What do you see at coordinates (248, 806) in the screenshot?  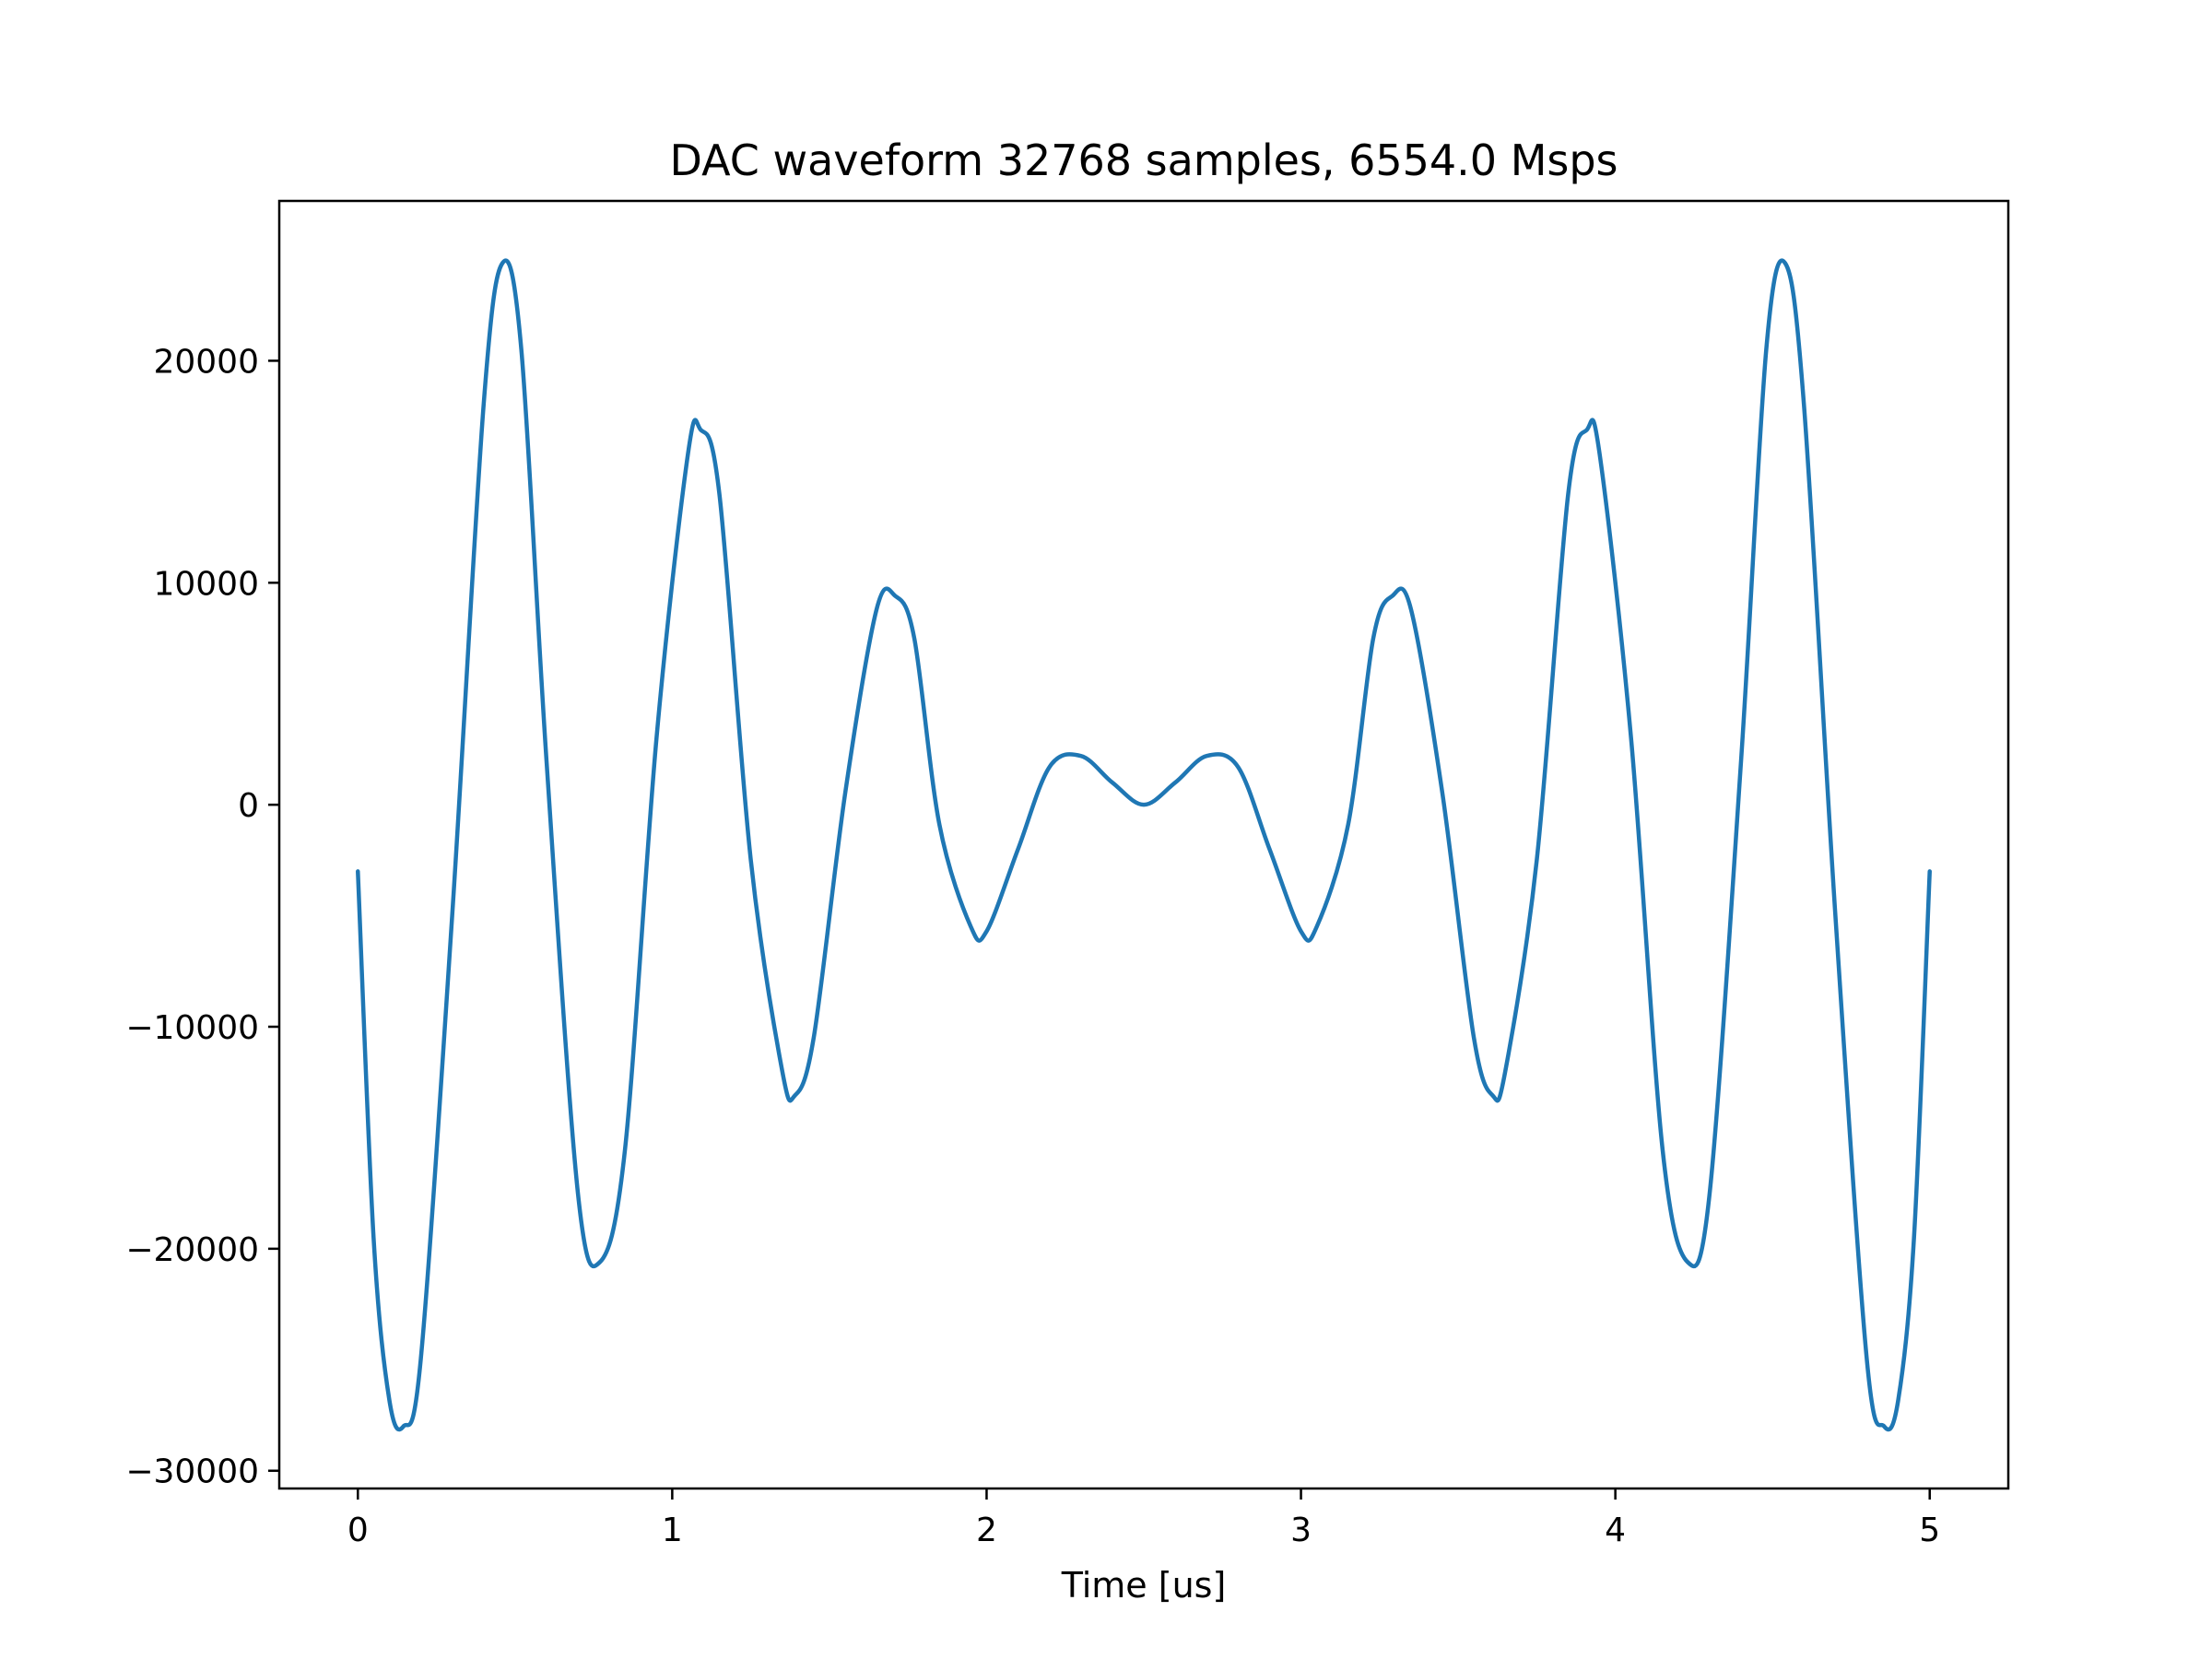 I see `y-tick-label: 0` at bounding box center [248, 806].